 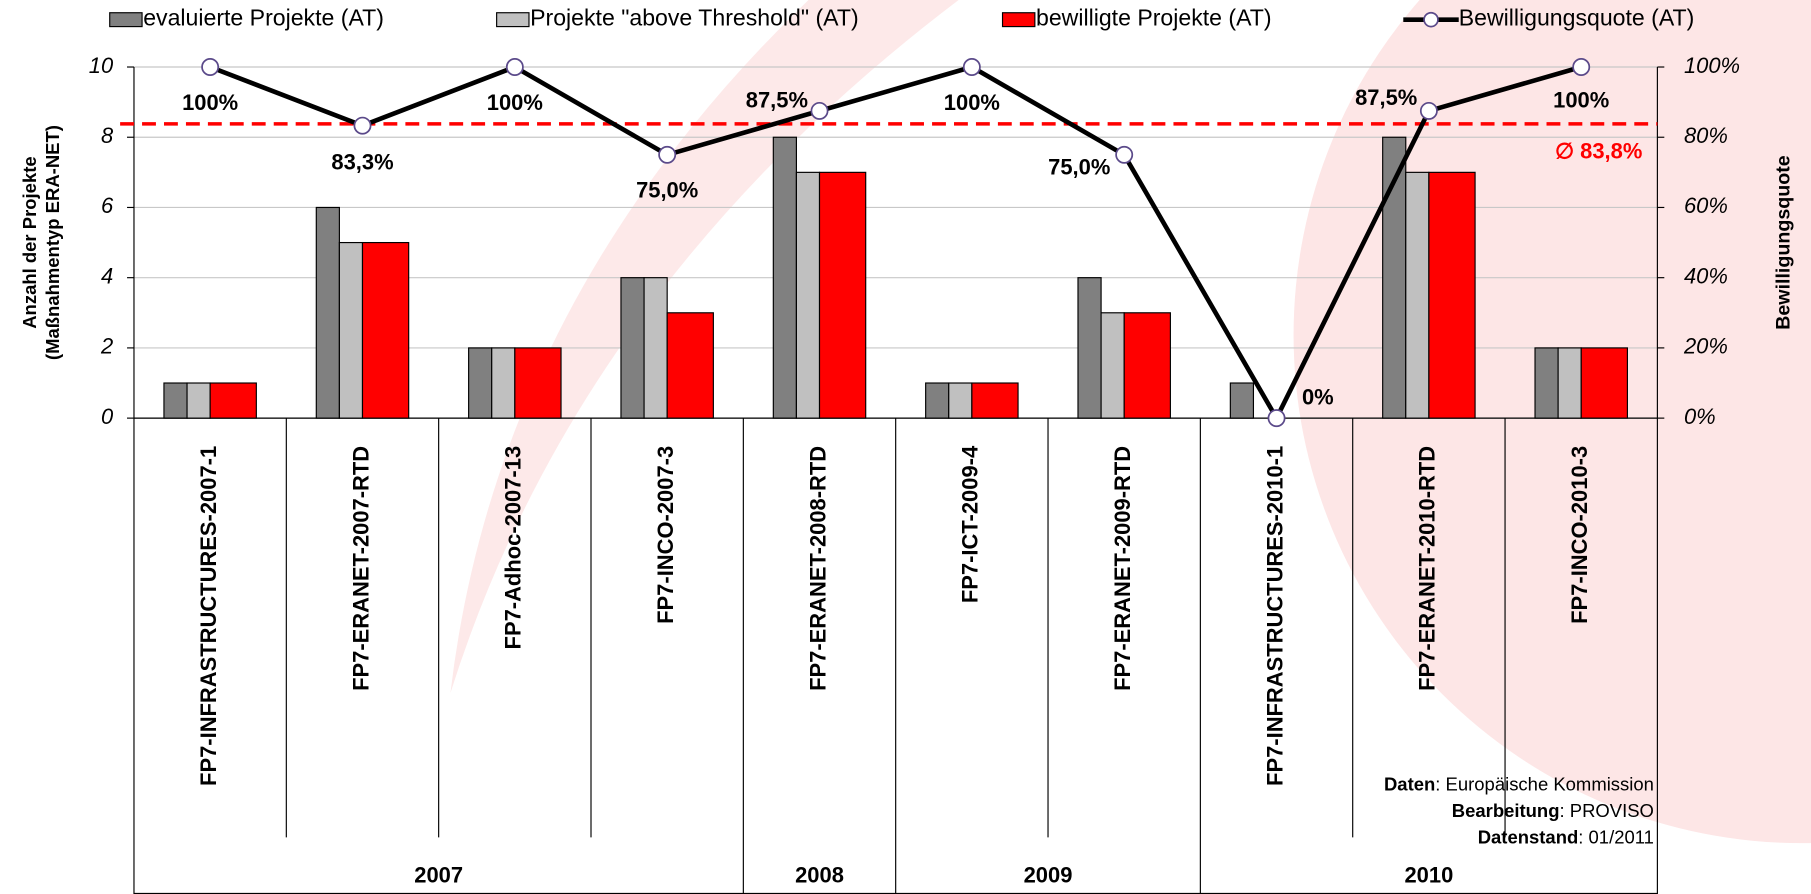 I want to click on y2-tick-label: 60%, so click(x=1706, y=205).